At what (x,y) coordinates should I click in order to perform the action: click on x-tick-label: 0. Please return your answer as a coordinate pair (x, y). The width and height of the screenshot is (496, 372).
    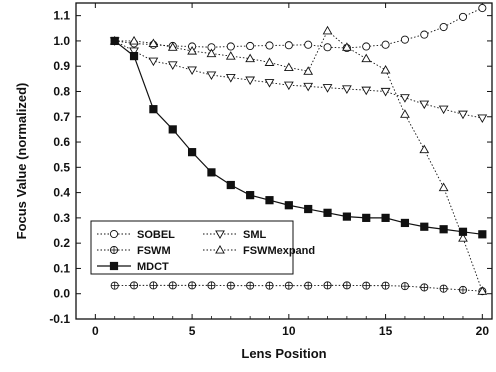
    Looking at the image, I should click on (95, 331).